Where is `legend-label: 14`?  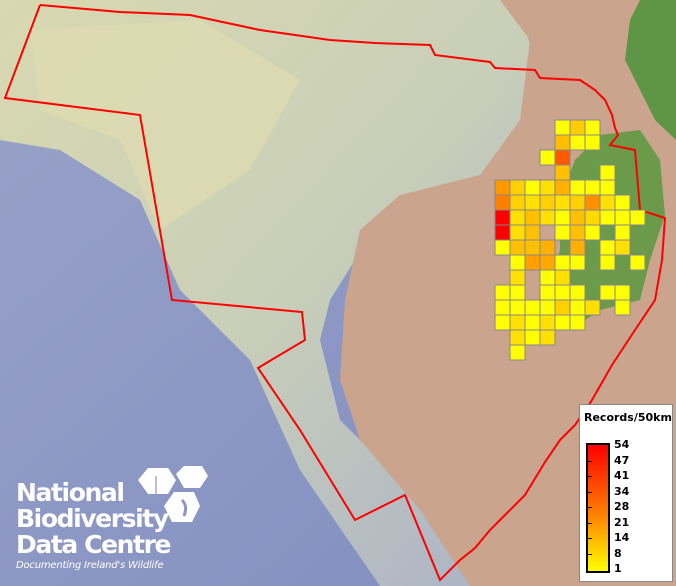
legend-label: 14 is located at coordinates (622, 537).